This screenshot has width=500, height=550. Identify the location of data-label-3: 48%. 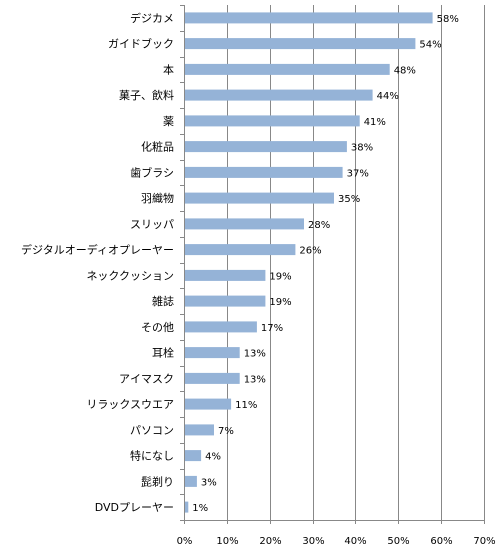
(405, 70).